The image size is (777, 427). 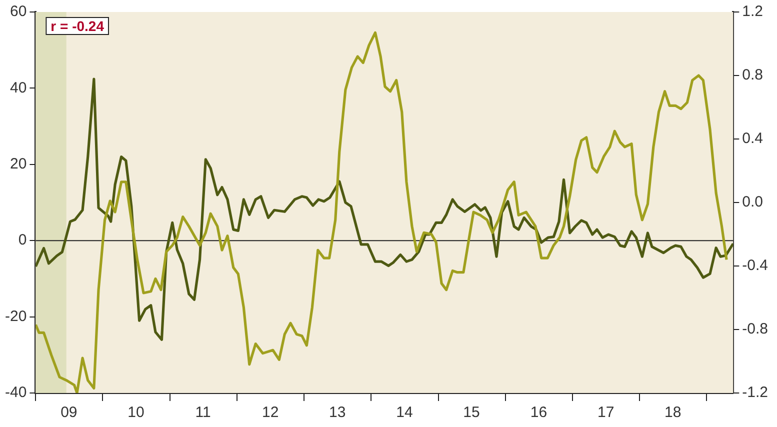 I want to click on y2-tick-label: -0.8, so click(x=755, y=329).